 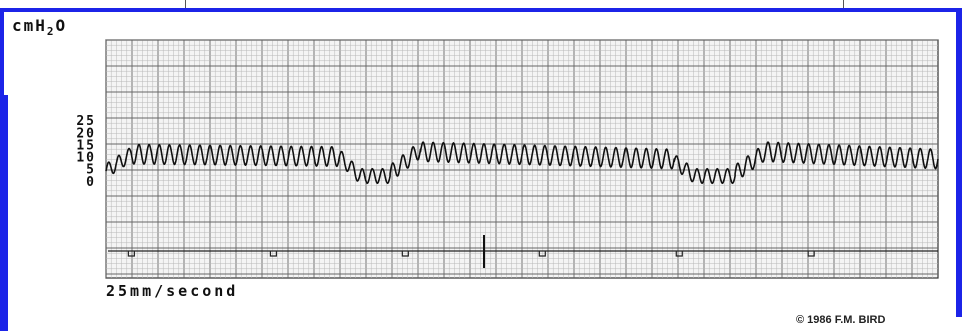 What do you see at coordinates (172, 291) in the screenshot?
I see `x-axis-speed-label: 25mm/second` at bounding box center [172, 291].